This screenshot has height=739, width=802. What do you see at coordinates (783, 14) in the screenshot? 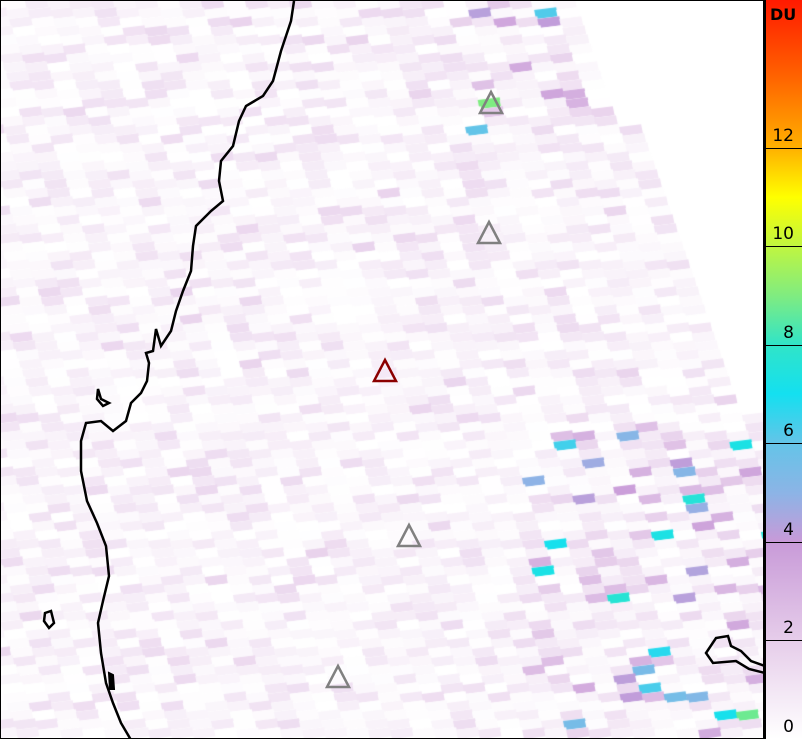
I see `colorbar-unit-label: DU` at bounding box center [783, 14].